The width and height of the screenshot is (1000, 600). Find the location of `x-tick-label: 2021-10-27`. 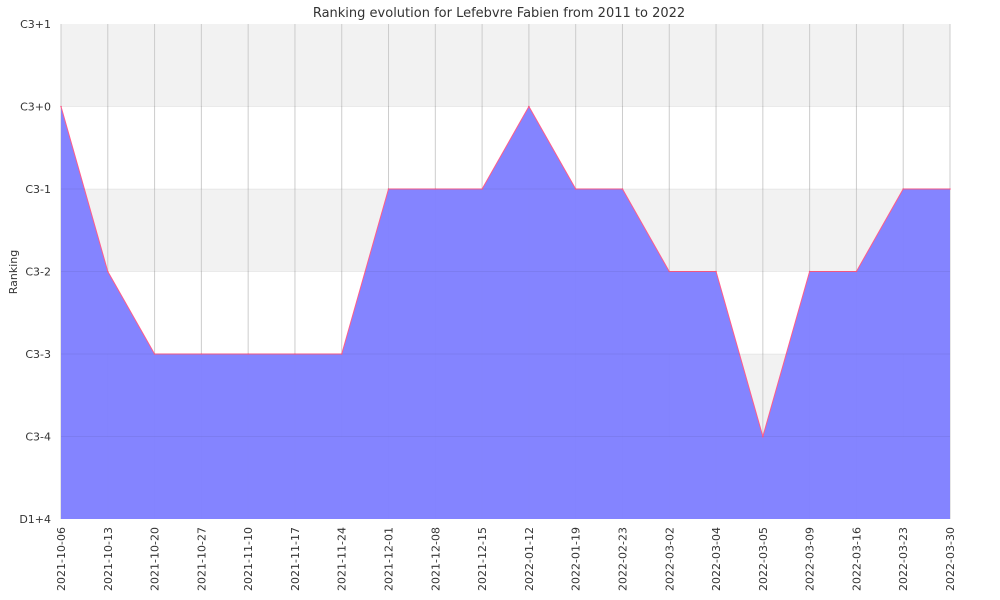

x-tick-label: 2021-10-27 is located at coordinates (201, 559).